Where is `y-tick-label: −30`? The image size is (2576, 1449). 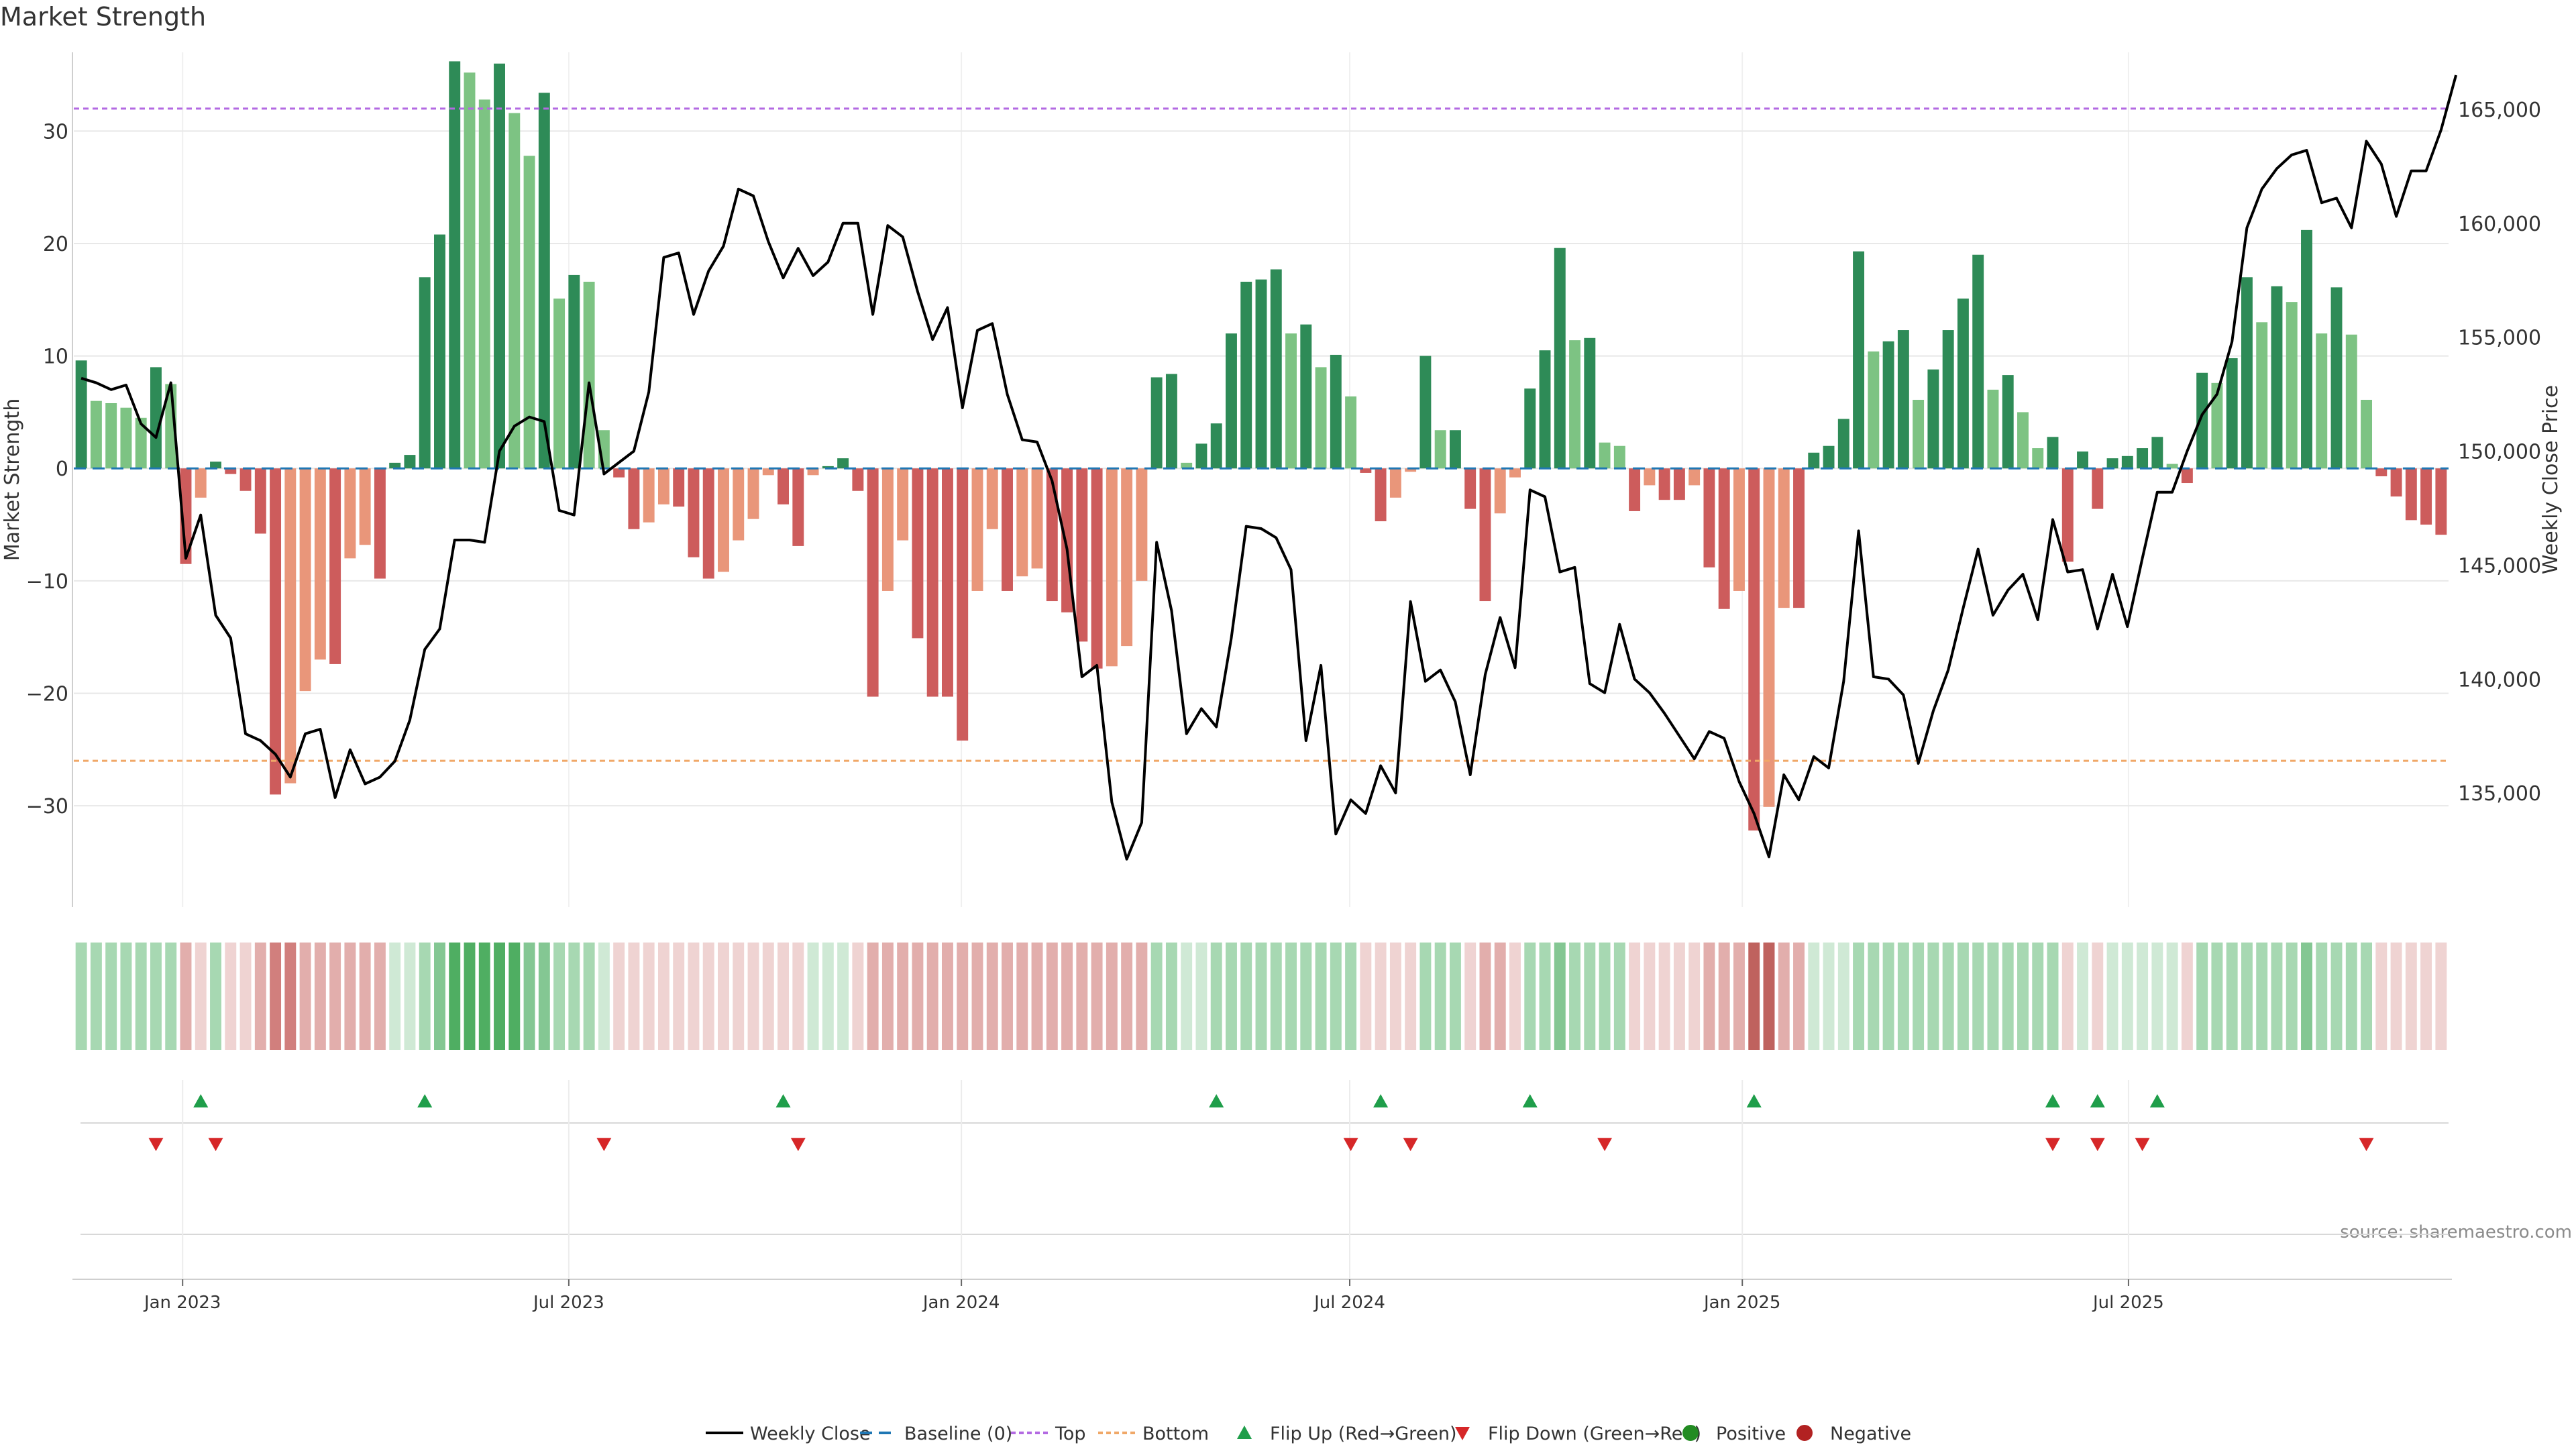 y-tick-label: −30 is located at coordinates (47, 806).